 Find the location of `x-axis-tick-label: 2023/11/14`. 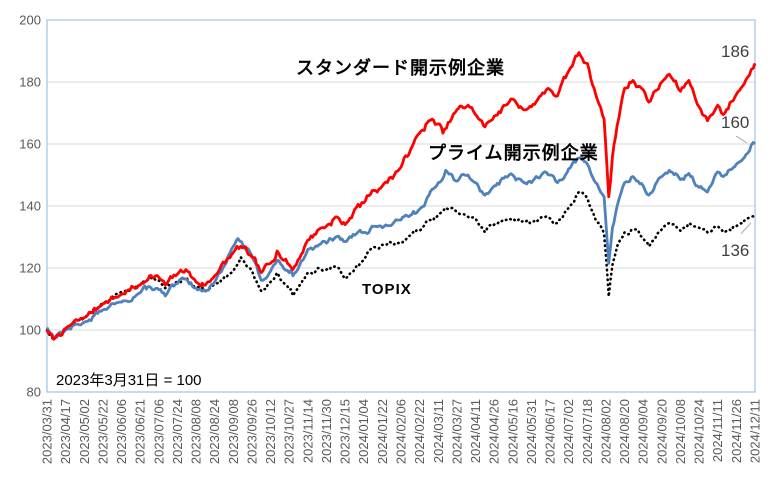

x-axis-tick-label: 2023/11/14 is located at coordinates (307, 431).